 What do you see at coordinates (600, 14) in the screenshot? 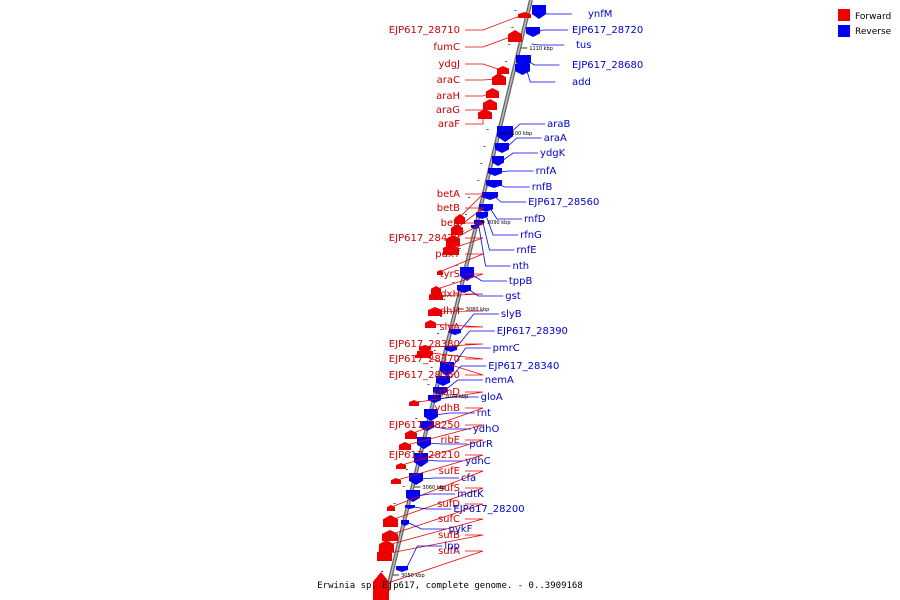
I see `reverse-gene-label: ynfM` at bounding box center [600, 14].